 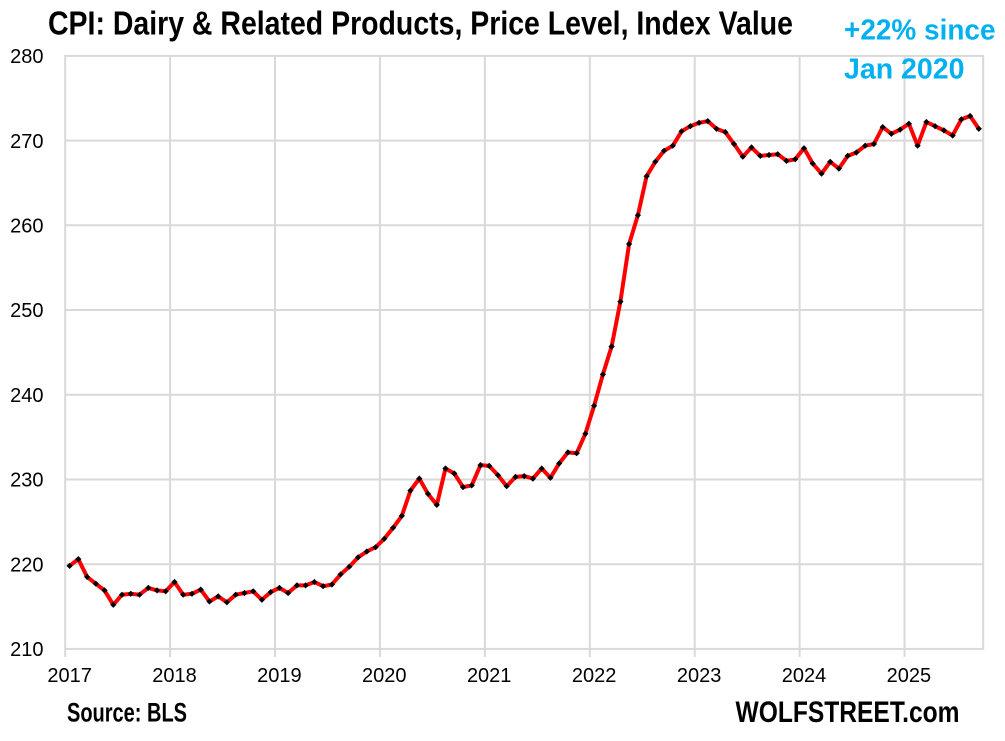 I want to click on svg-text: 250, so click(x=26, y=311).